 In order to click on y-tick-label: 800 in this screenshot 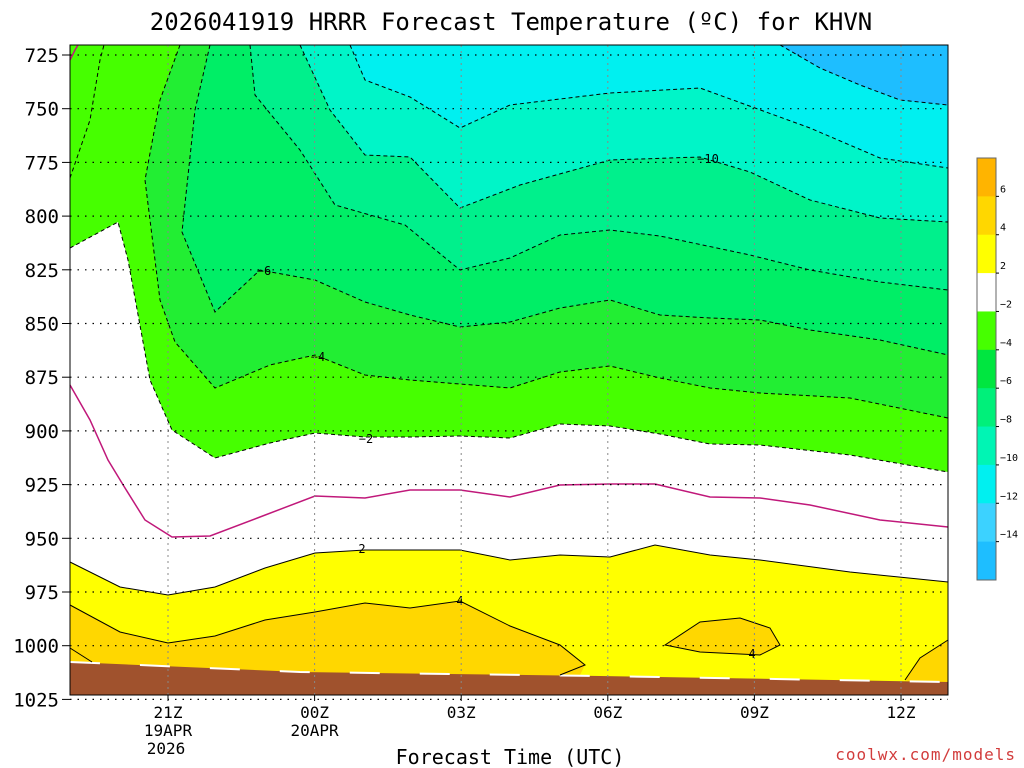, I will do `click(42, 217)`.